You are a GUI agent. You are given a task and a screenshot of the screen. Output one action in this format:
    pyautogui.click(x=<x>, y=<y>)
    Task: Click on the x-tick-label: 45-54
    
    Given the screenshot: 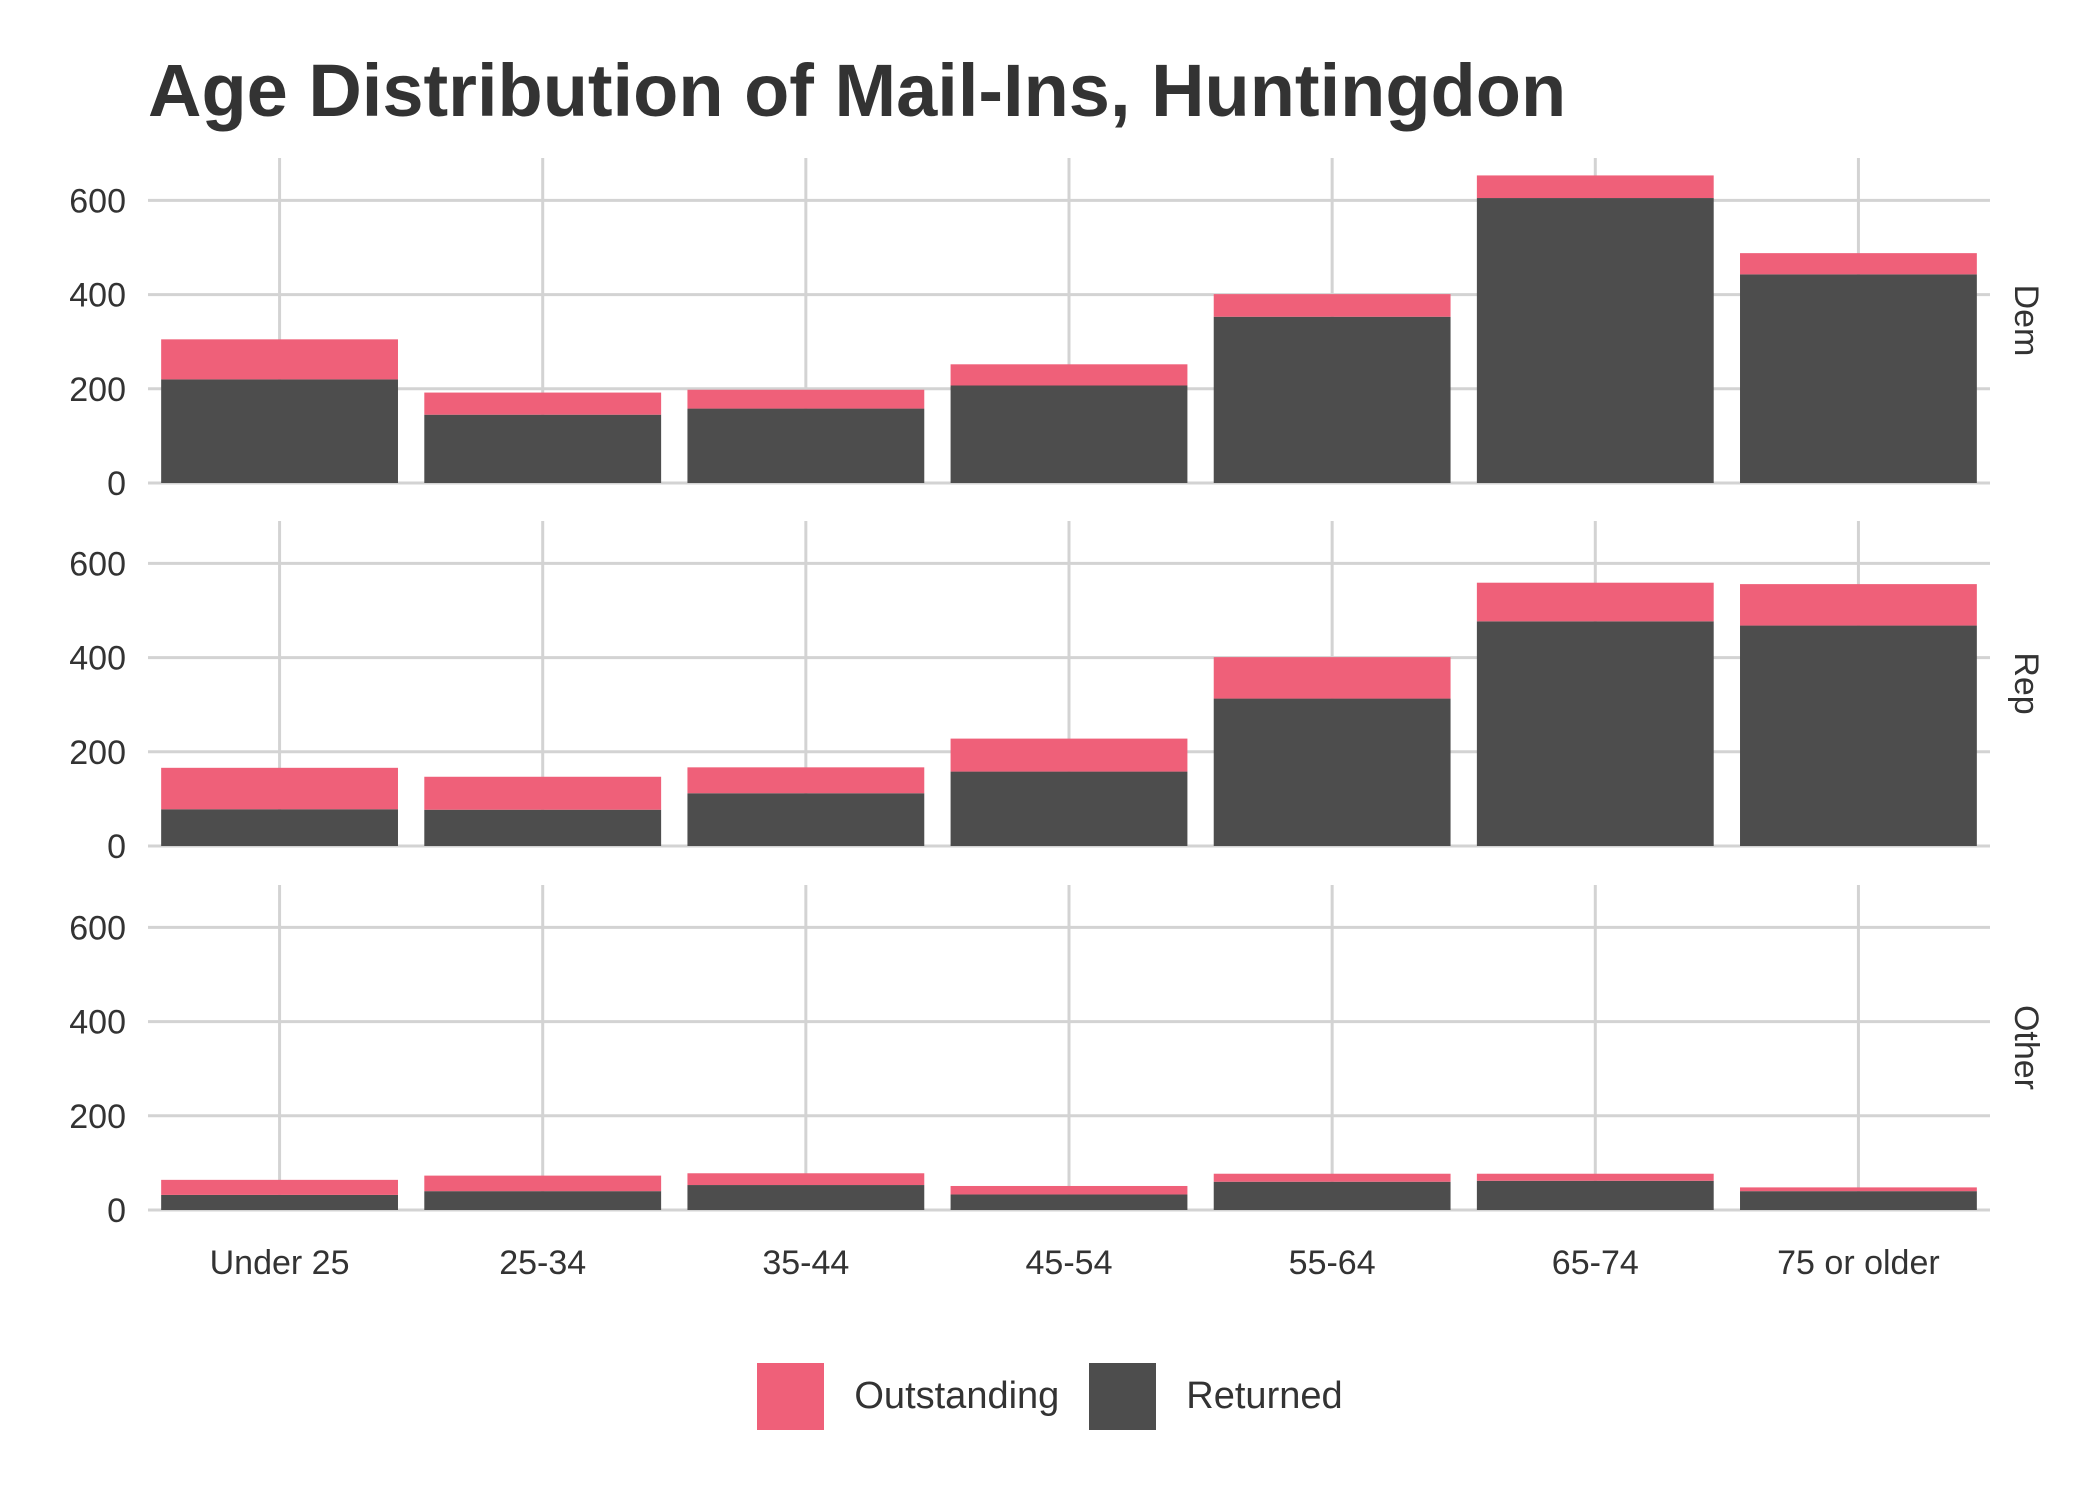 What is the action you would take?
    pyautogui.click(x=1069, y=1263)
    